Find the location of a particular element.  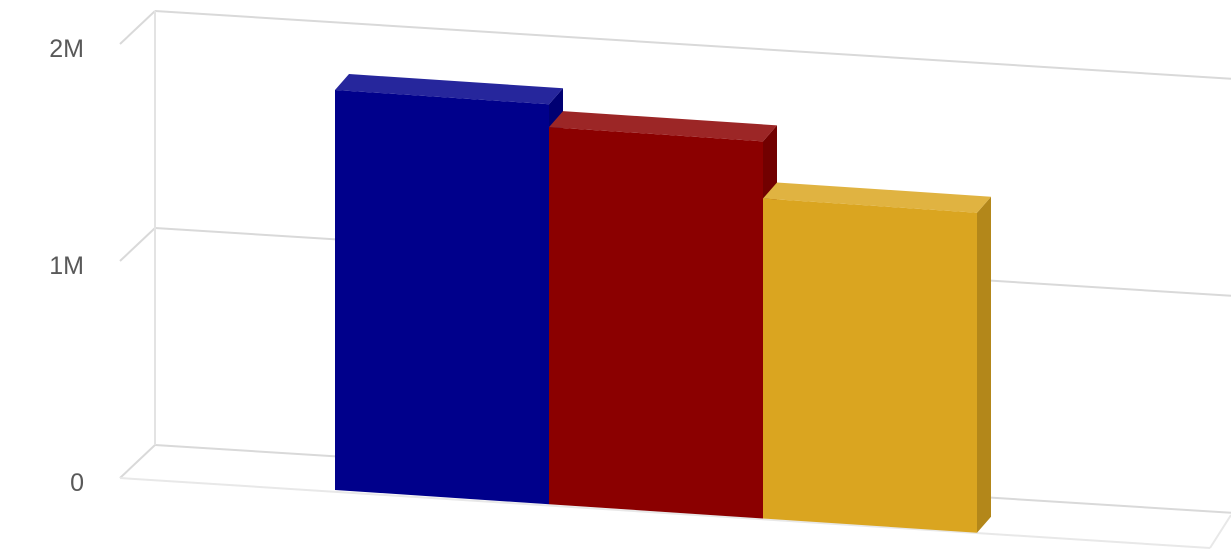

floor-right-edge is located at coordinates (1220, 531).